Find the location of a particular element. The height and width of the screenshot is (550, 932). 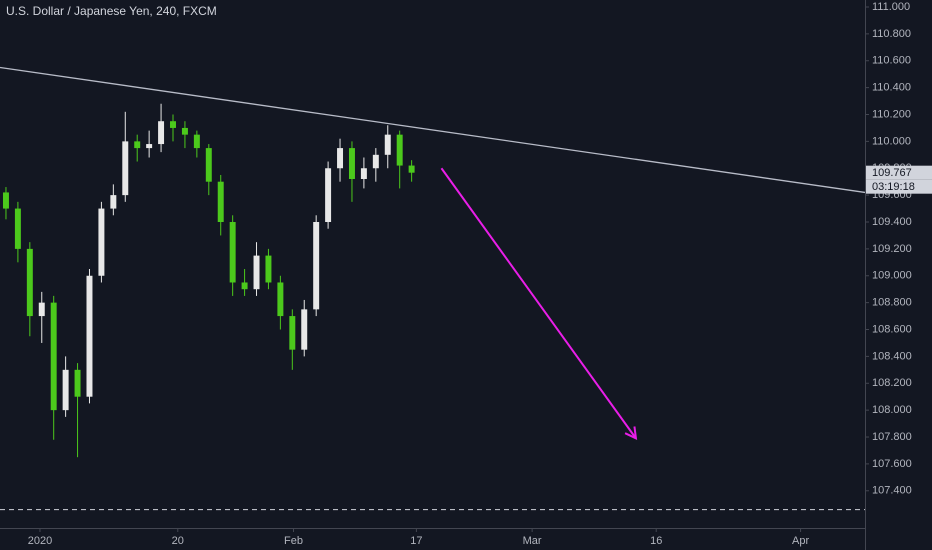

y-tick-label: 111.000 is located at coordinates (891, 7).